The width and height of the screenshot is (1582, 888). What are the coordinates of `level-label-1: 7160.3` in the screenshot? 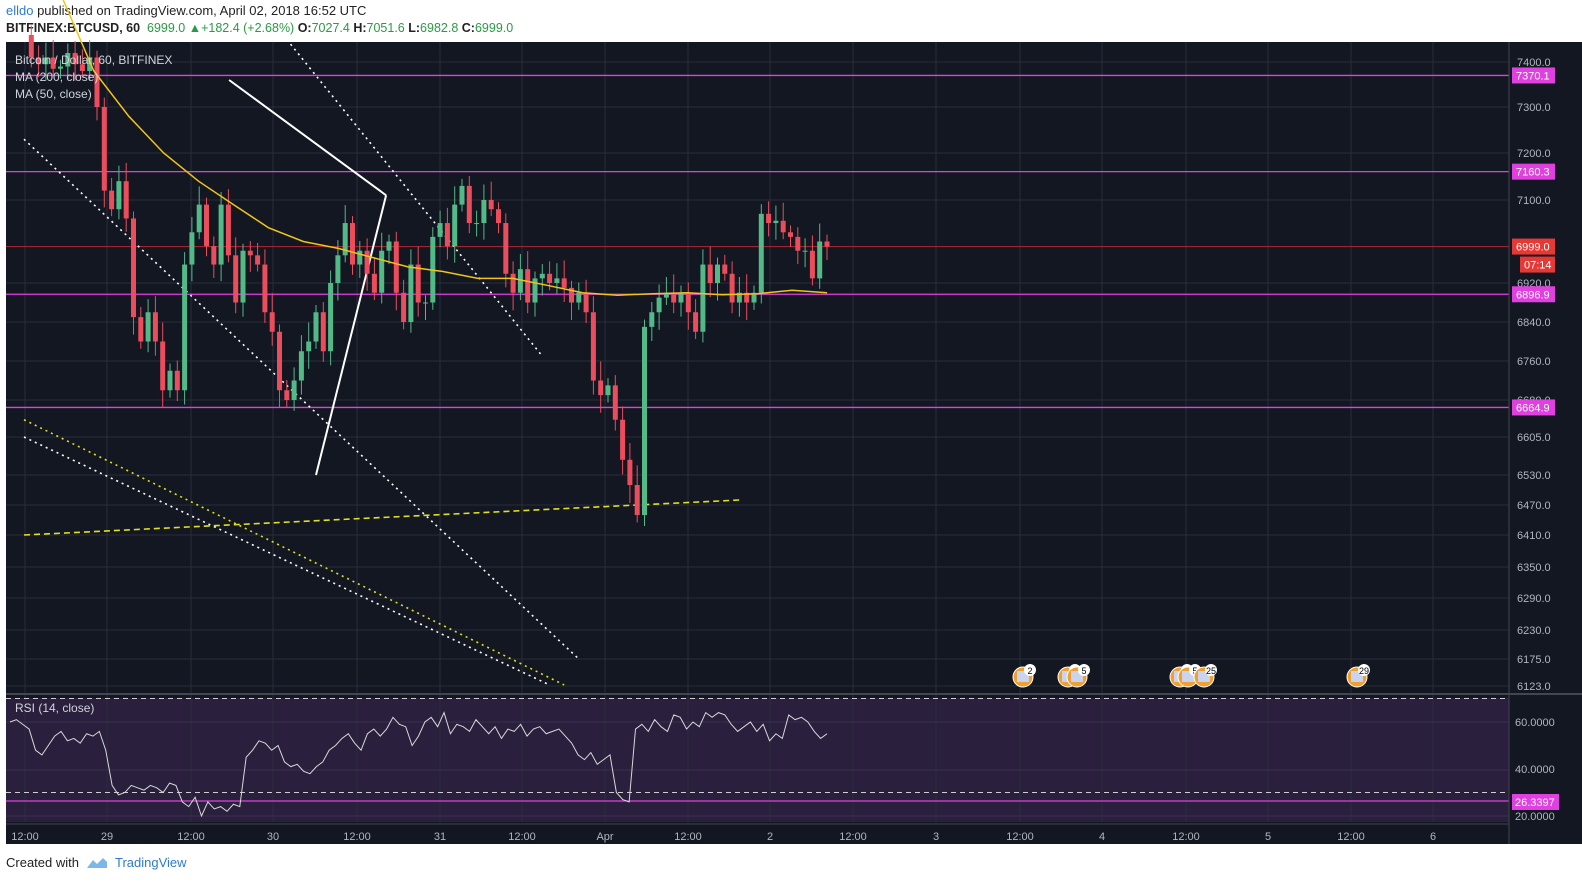 It's located at (1533, 173).